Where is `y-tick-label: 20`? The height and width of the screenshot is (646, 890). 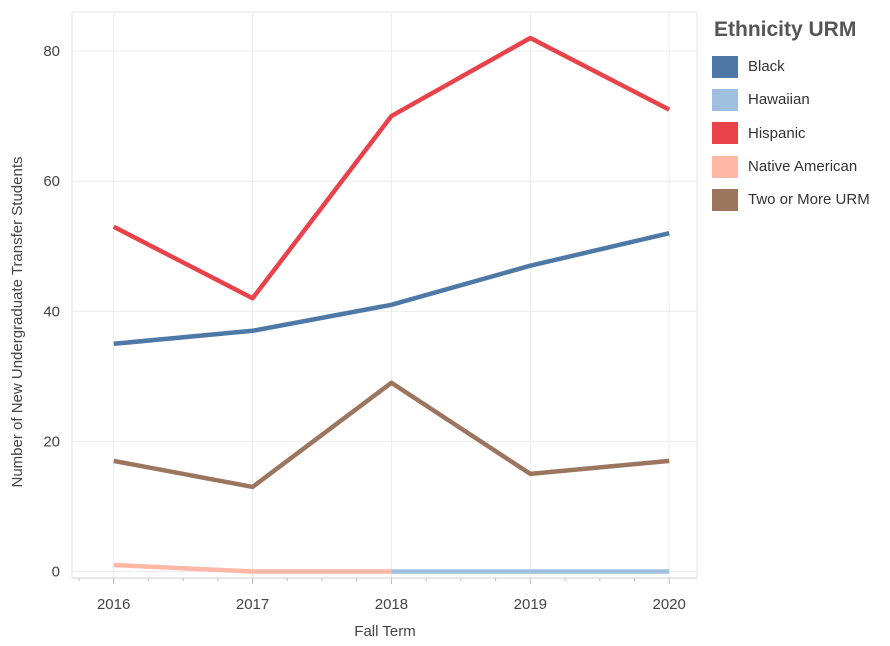 y-tick-label: 20 is located at coordinates (51, 441).